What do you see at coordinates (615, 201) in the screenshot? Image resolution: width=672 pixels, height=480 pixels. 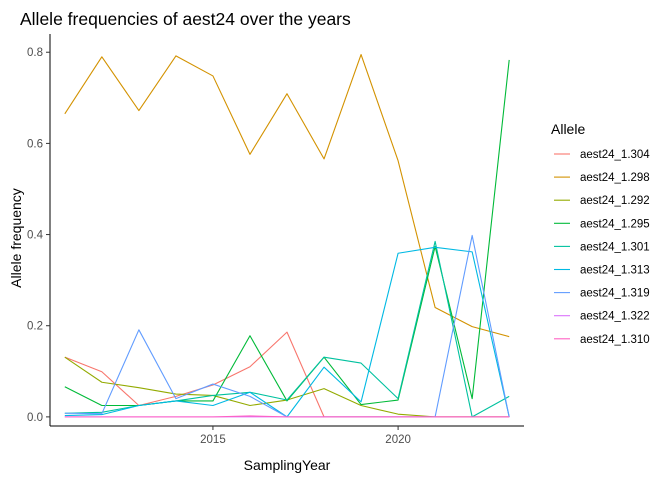 I see `legend-label: aest24_1.292` at bounding box center [615, 201].